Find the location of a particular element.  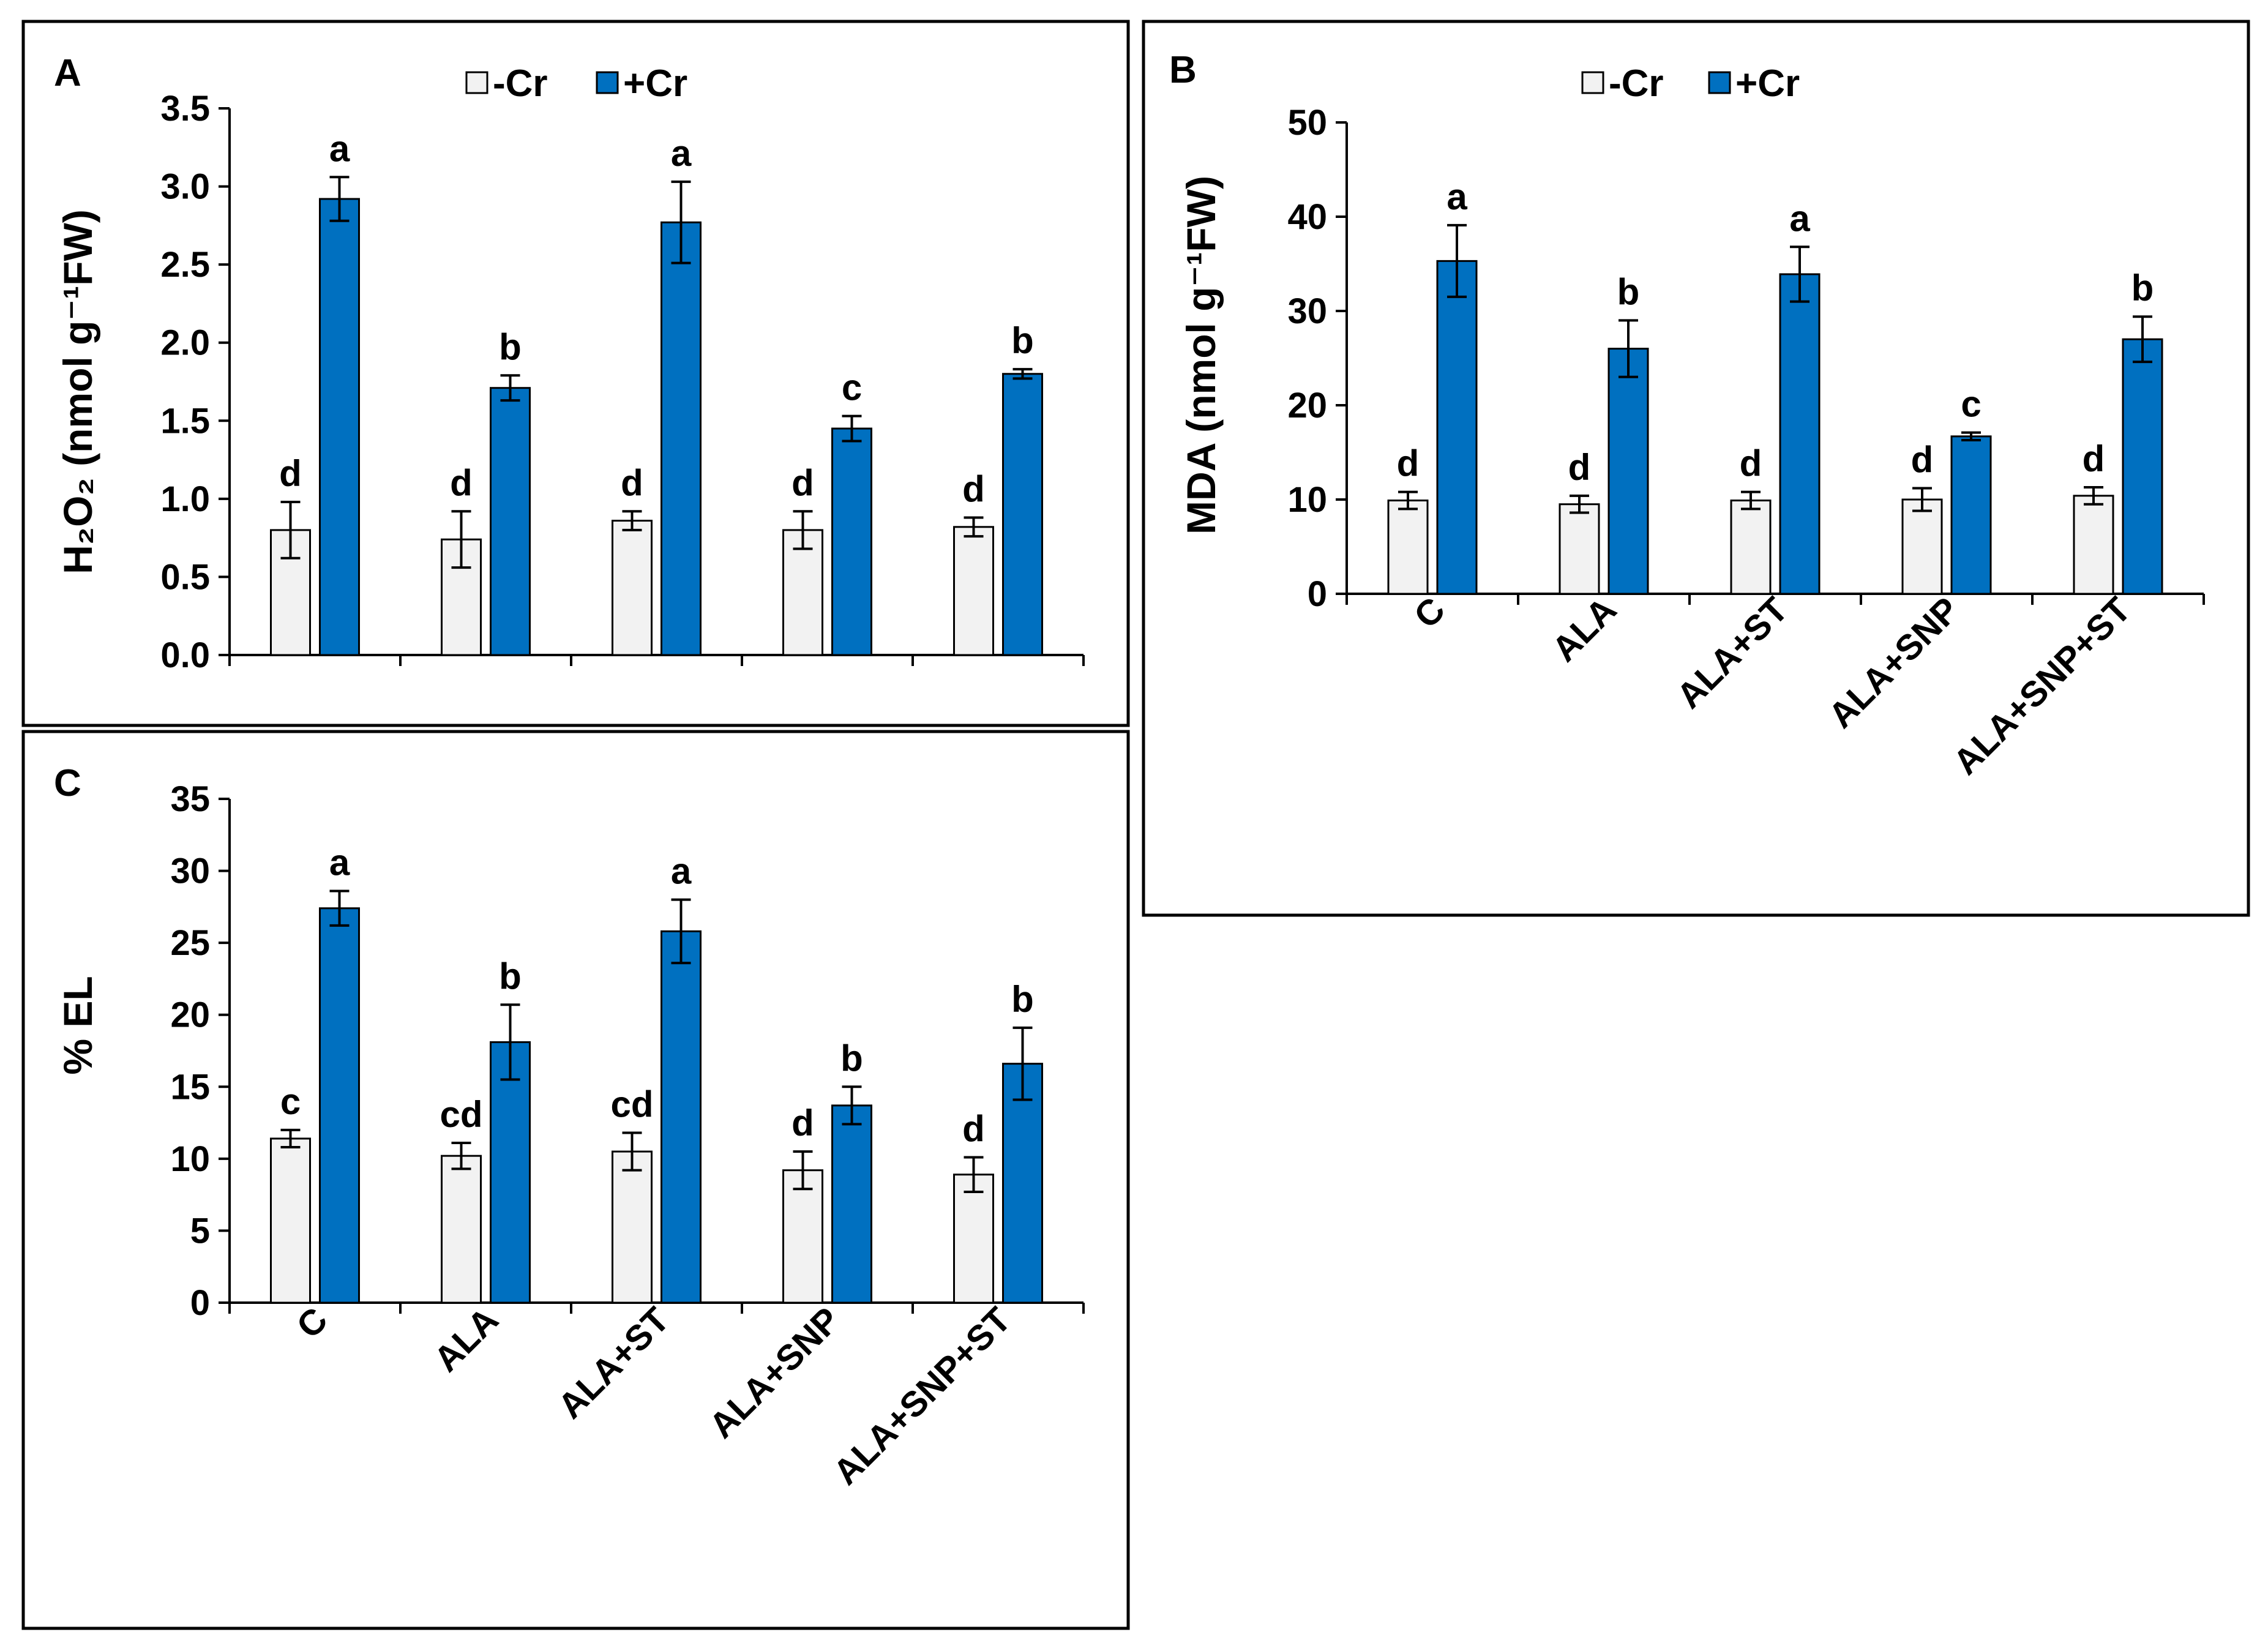

y-tick-label: 5 is located at coordinates (200, 1231).